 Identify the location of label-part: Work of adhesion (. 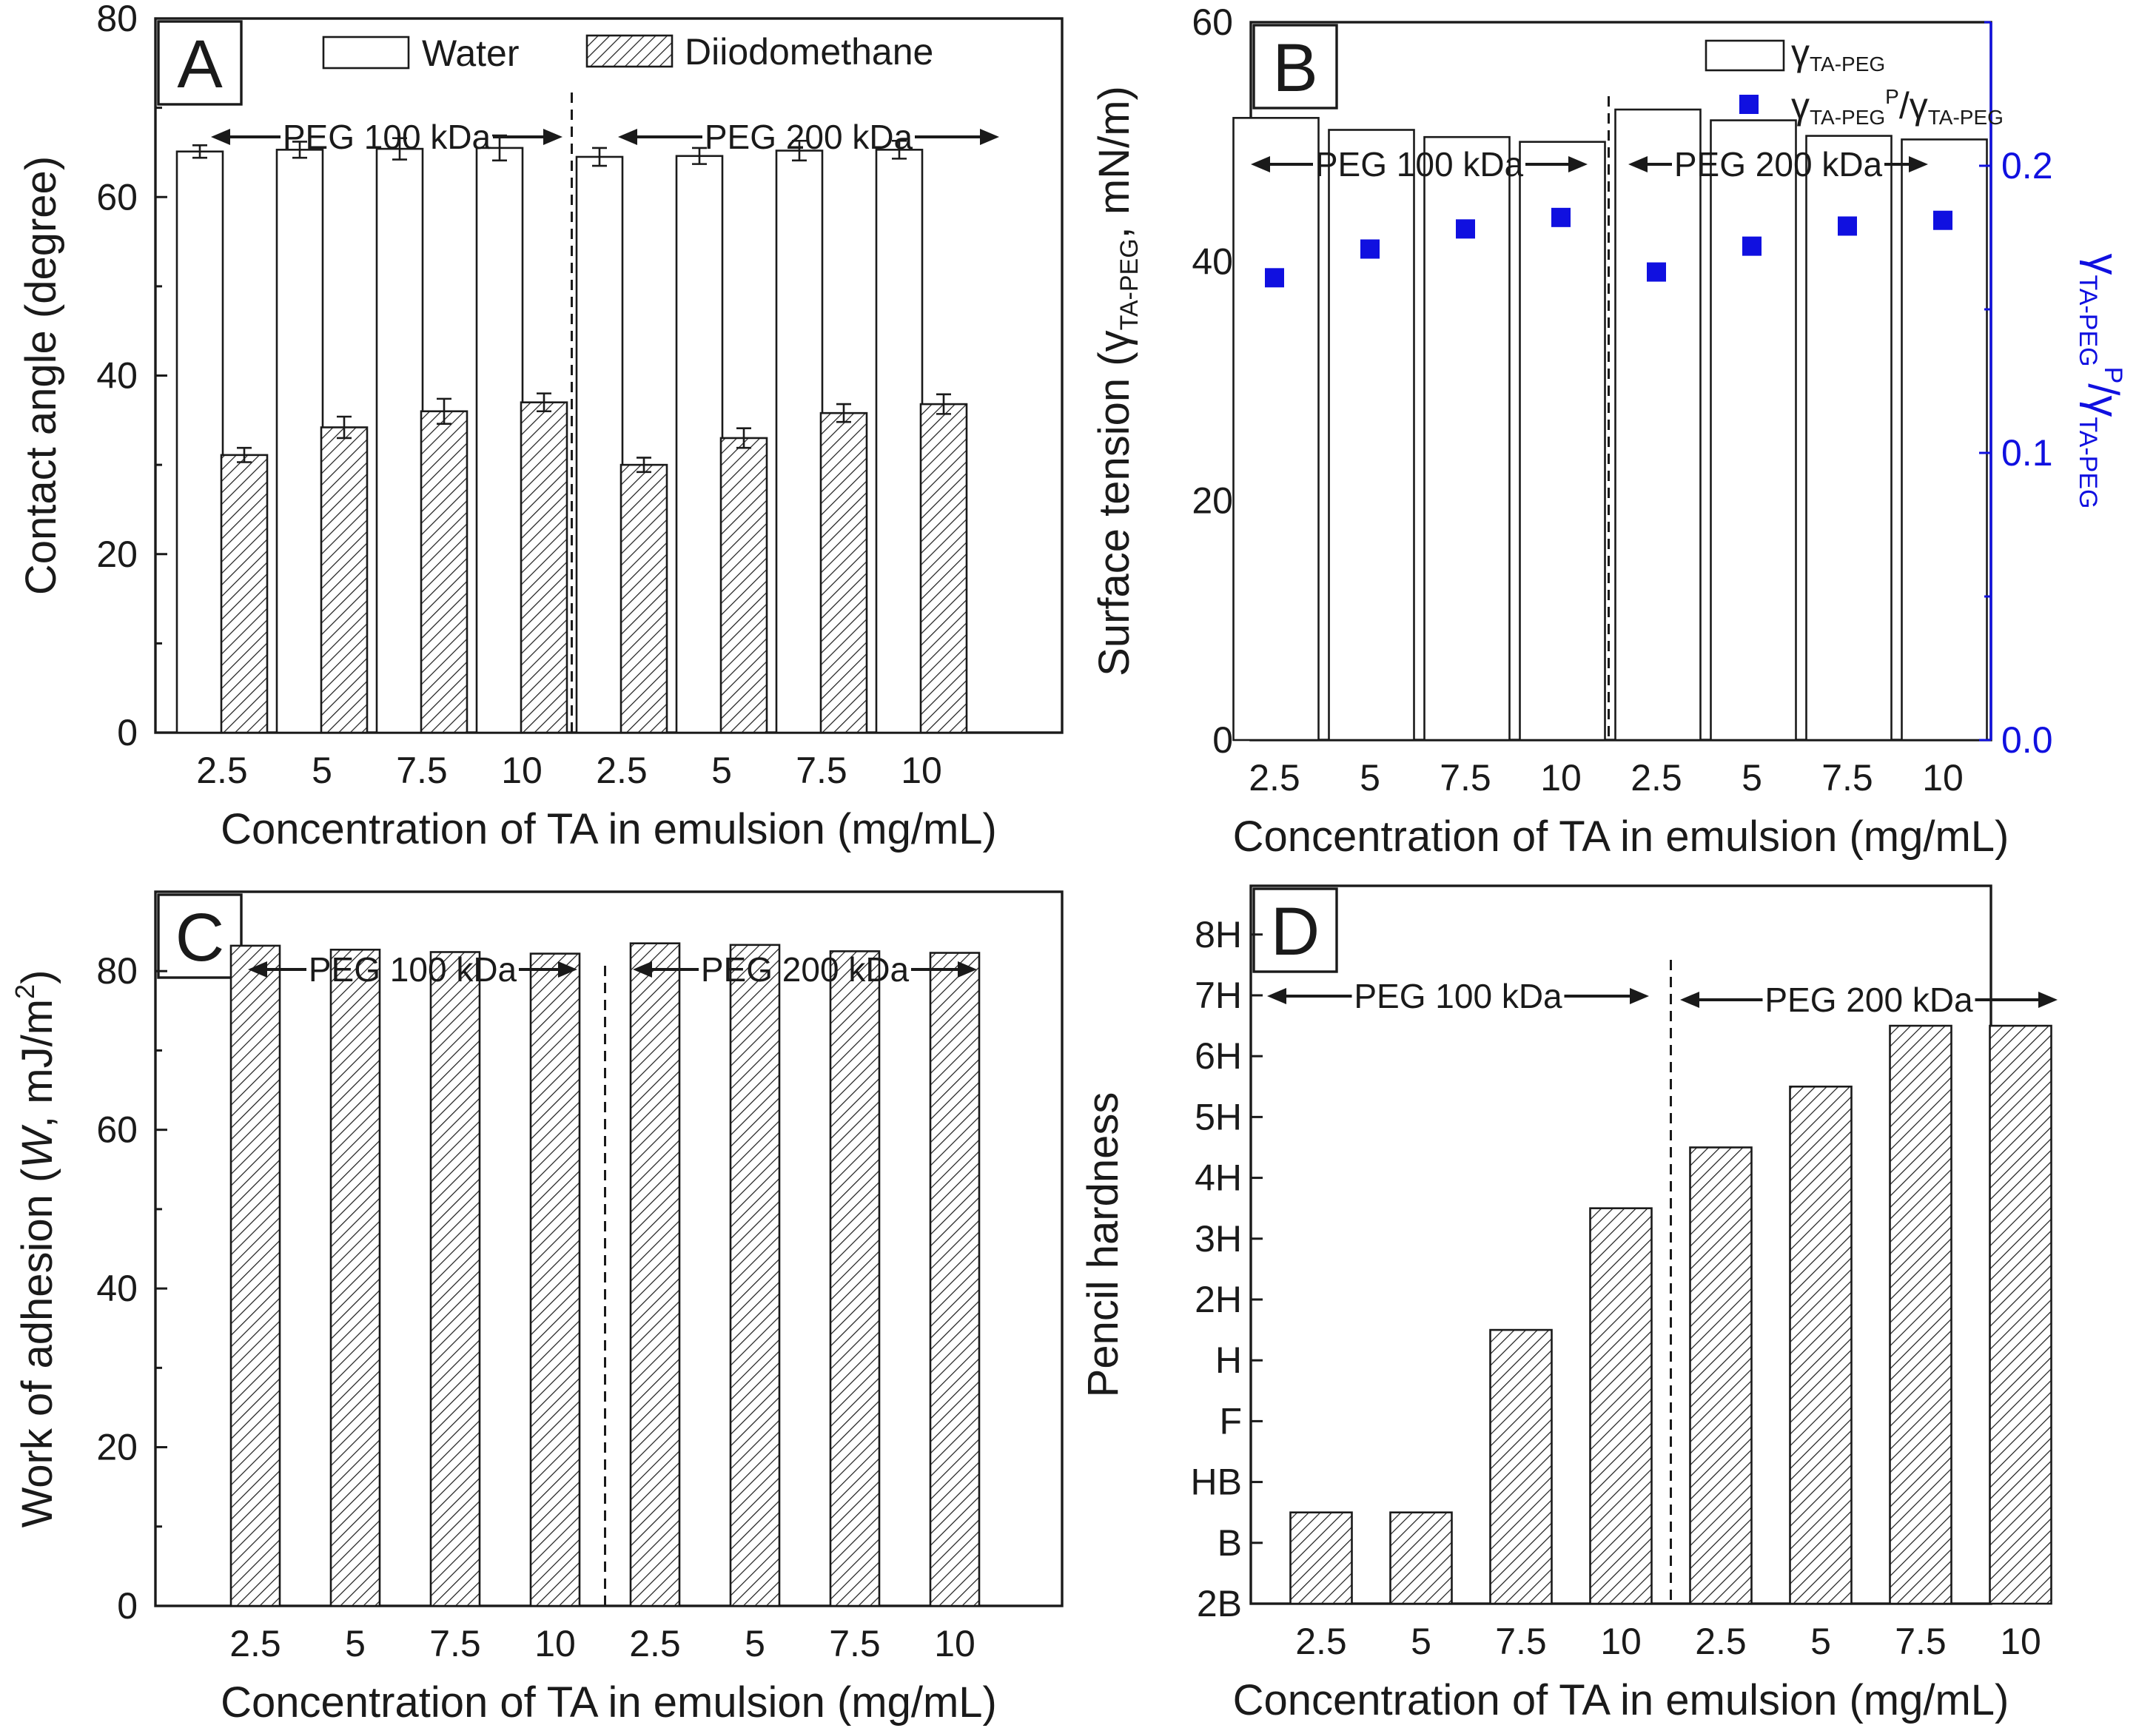
(37, 1348).